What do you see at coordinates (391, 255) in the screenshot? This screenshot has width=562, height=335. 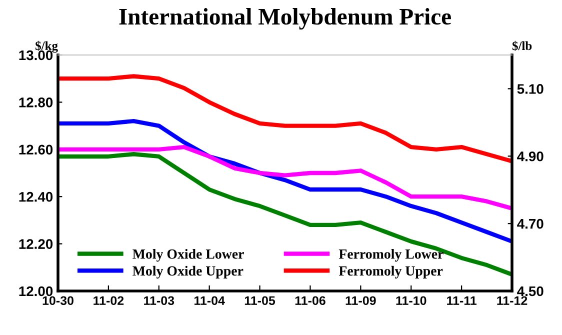 I see `legend-label: Ferromoly Lower` at bounding box center [391, 255].